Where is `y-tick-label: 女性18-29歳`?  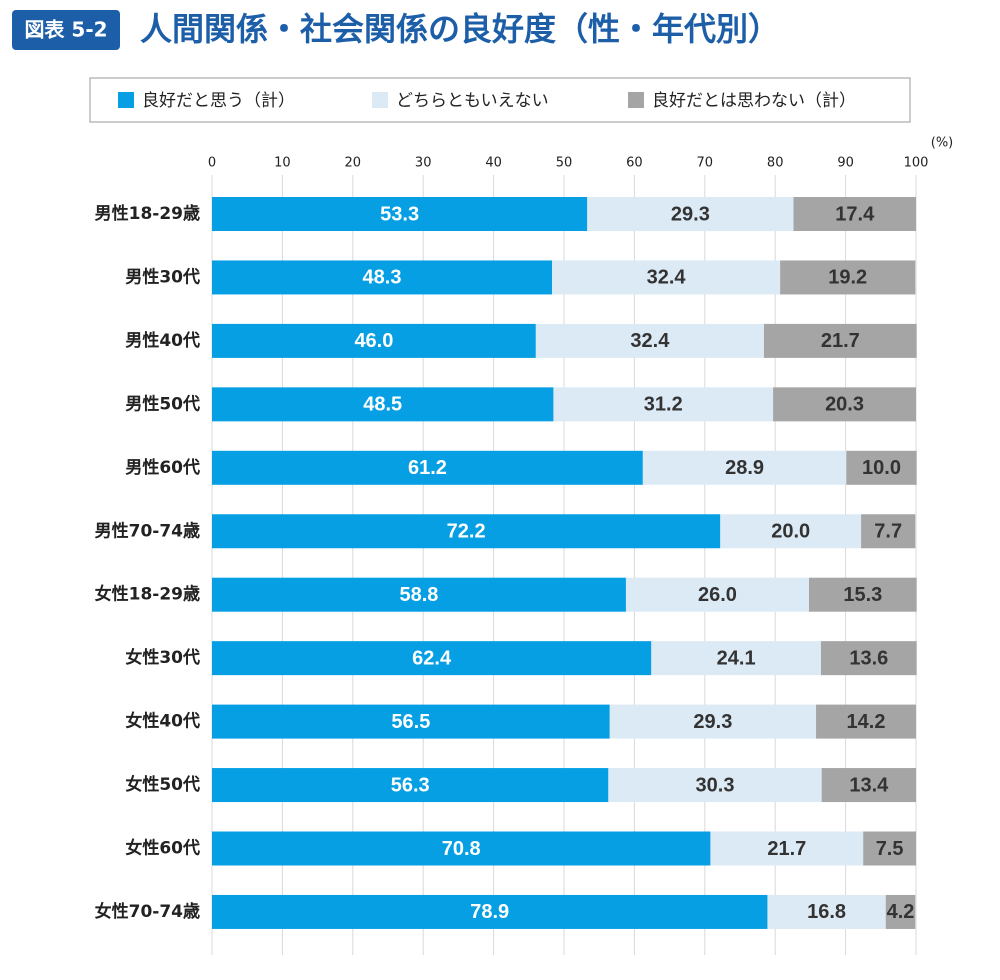
y-tick-label: 女性18-29歳 is located at coordinates (147, 594).